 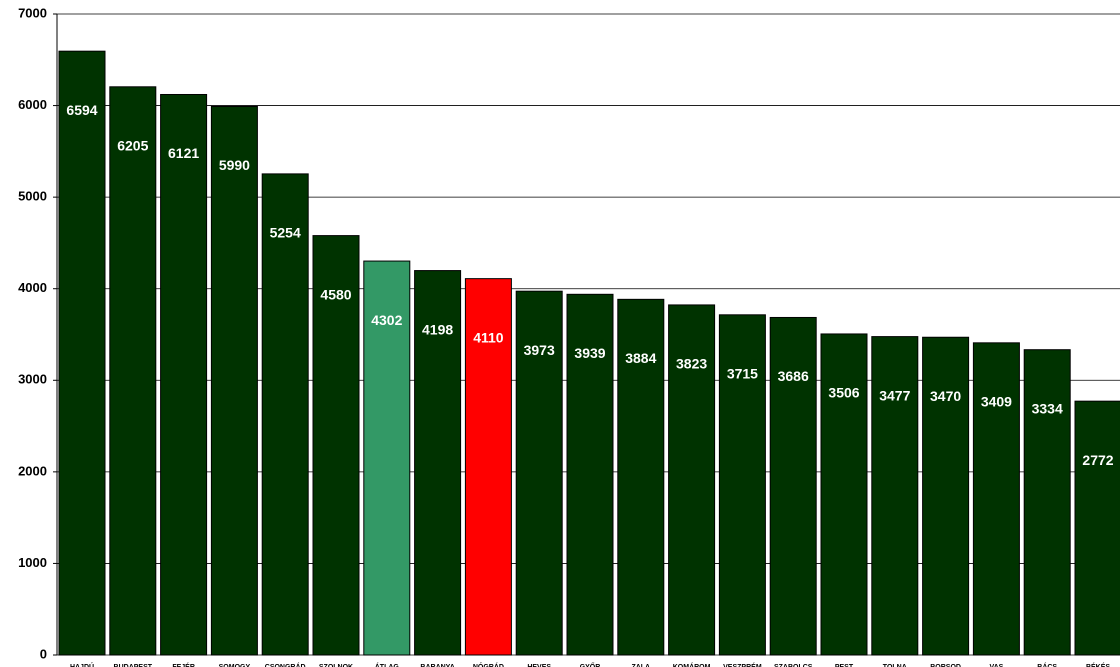 What do you see at coordinates (32, 196) in the screenshot?
I see `y-tick-label: 5000` at bounding box center [32, 196].